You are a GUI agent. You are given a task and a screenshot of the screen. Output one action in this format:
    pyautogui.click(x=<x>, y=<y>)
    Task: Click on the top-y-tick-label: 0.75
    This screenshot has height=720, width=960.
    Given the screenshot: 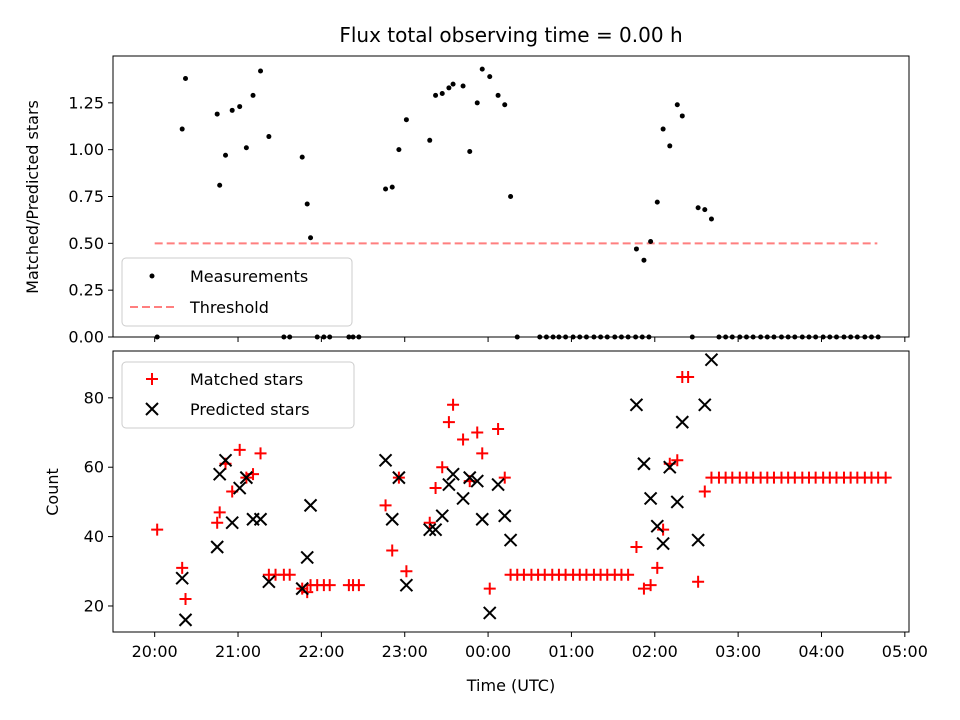 What is the action you would take?
    pyautogui.click(x=86, y=196)
    